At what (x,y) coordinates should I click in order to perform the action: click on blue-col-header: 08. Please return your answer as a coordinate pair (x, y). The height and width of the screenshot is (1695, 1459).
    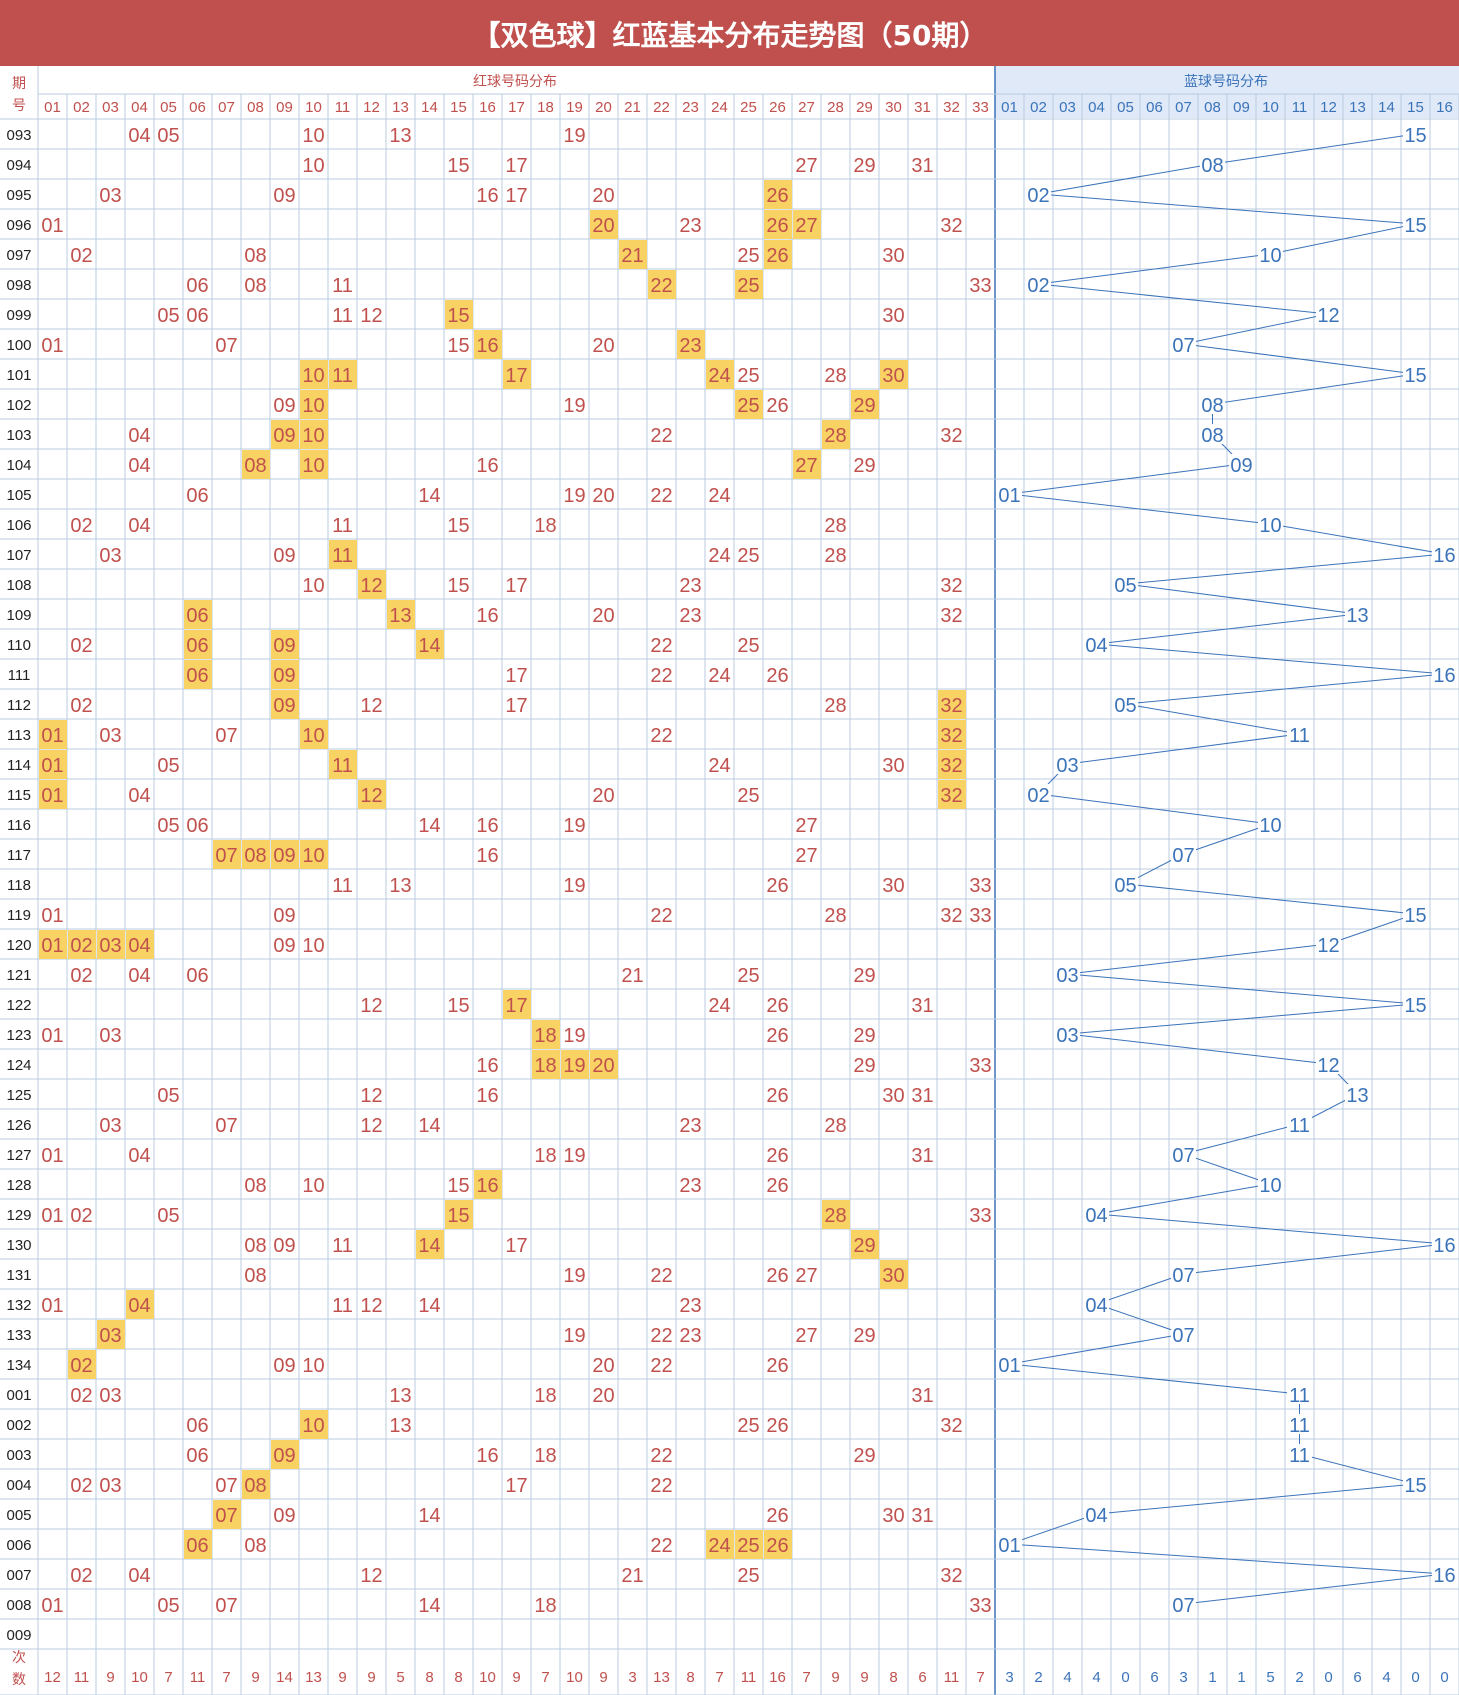
    Looking at the image, I should click on (1212, 107).